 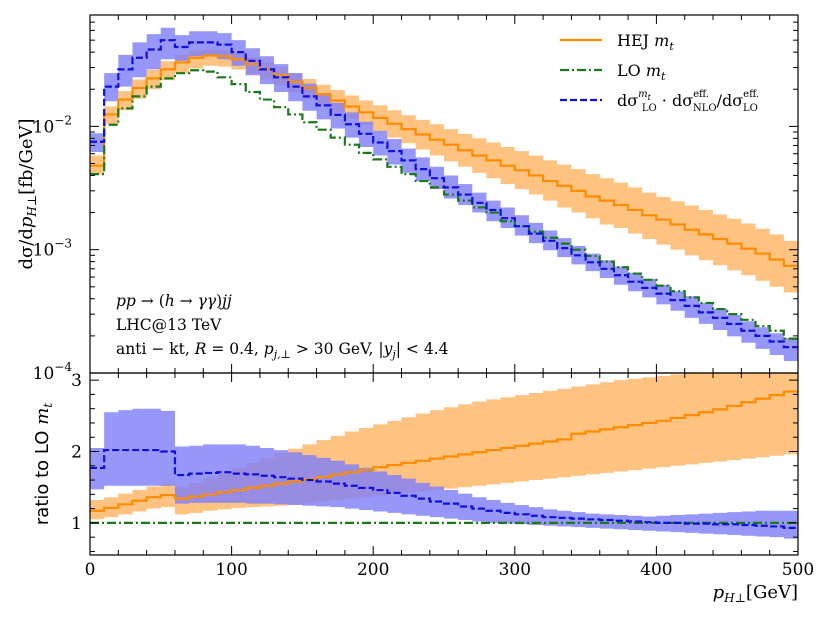 What do you see at coordinates (373, 570) in the screenshot?
I see `x-tick-label: 200` at bounding box center [373, 570].